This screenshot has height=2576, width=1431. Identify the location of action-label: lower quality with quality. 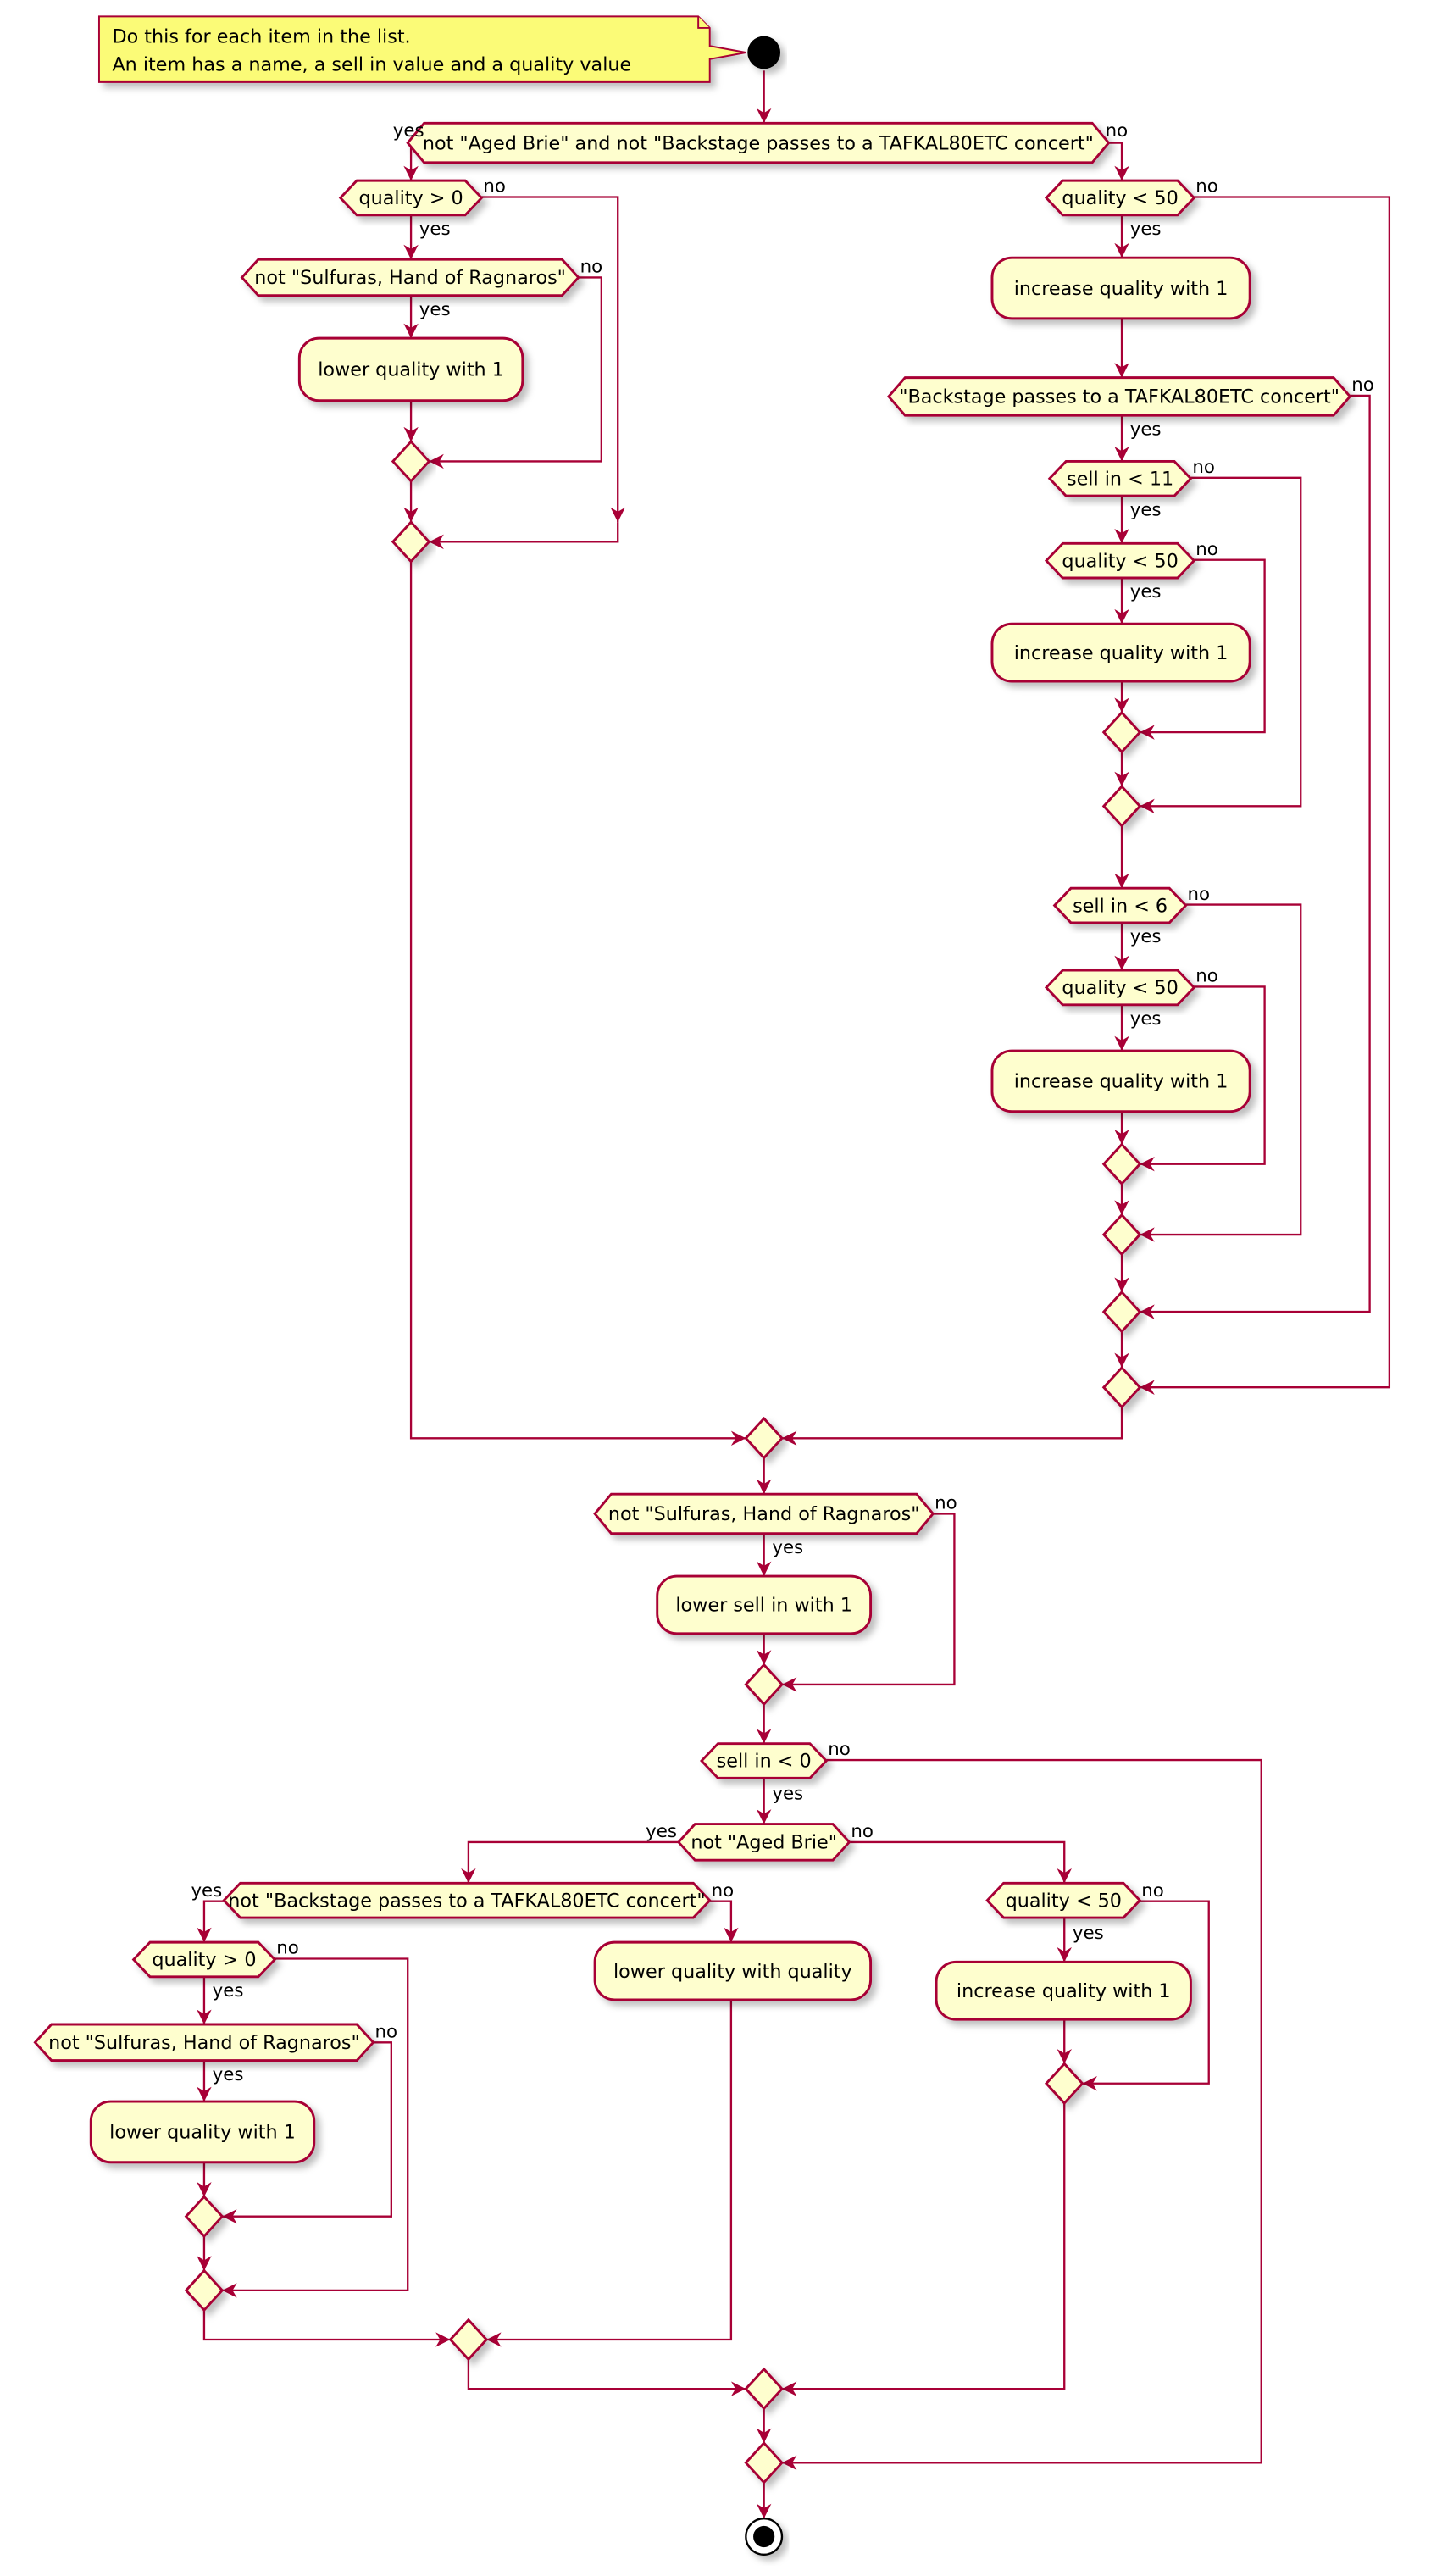
(733, 1972).